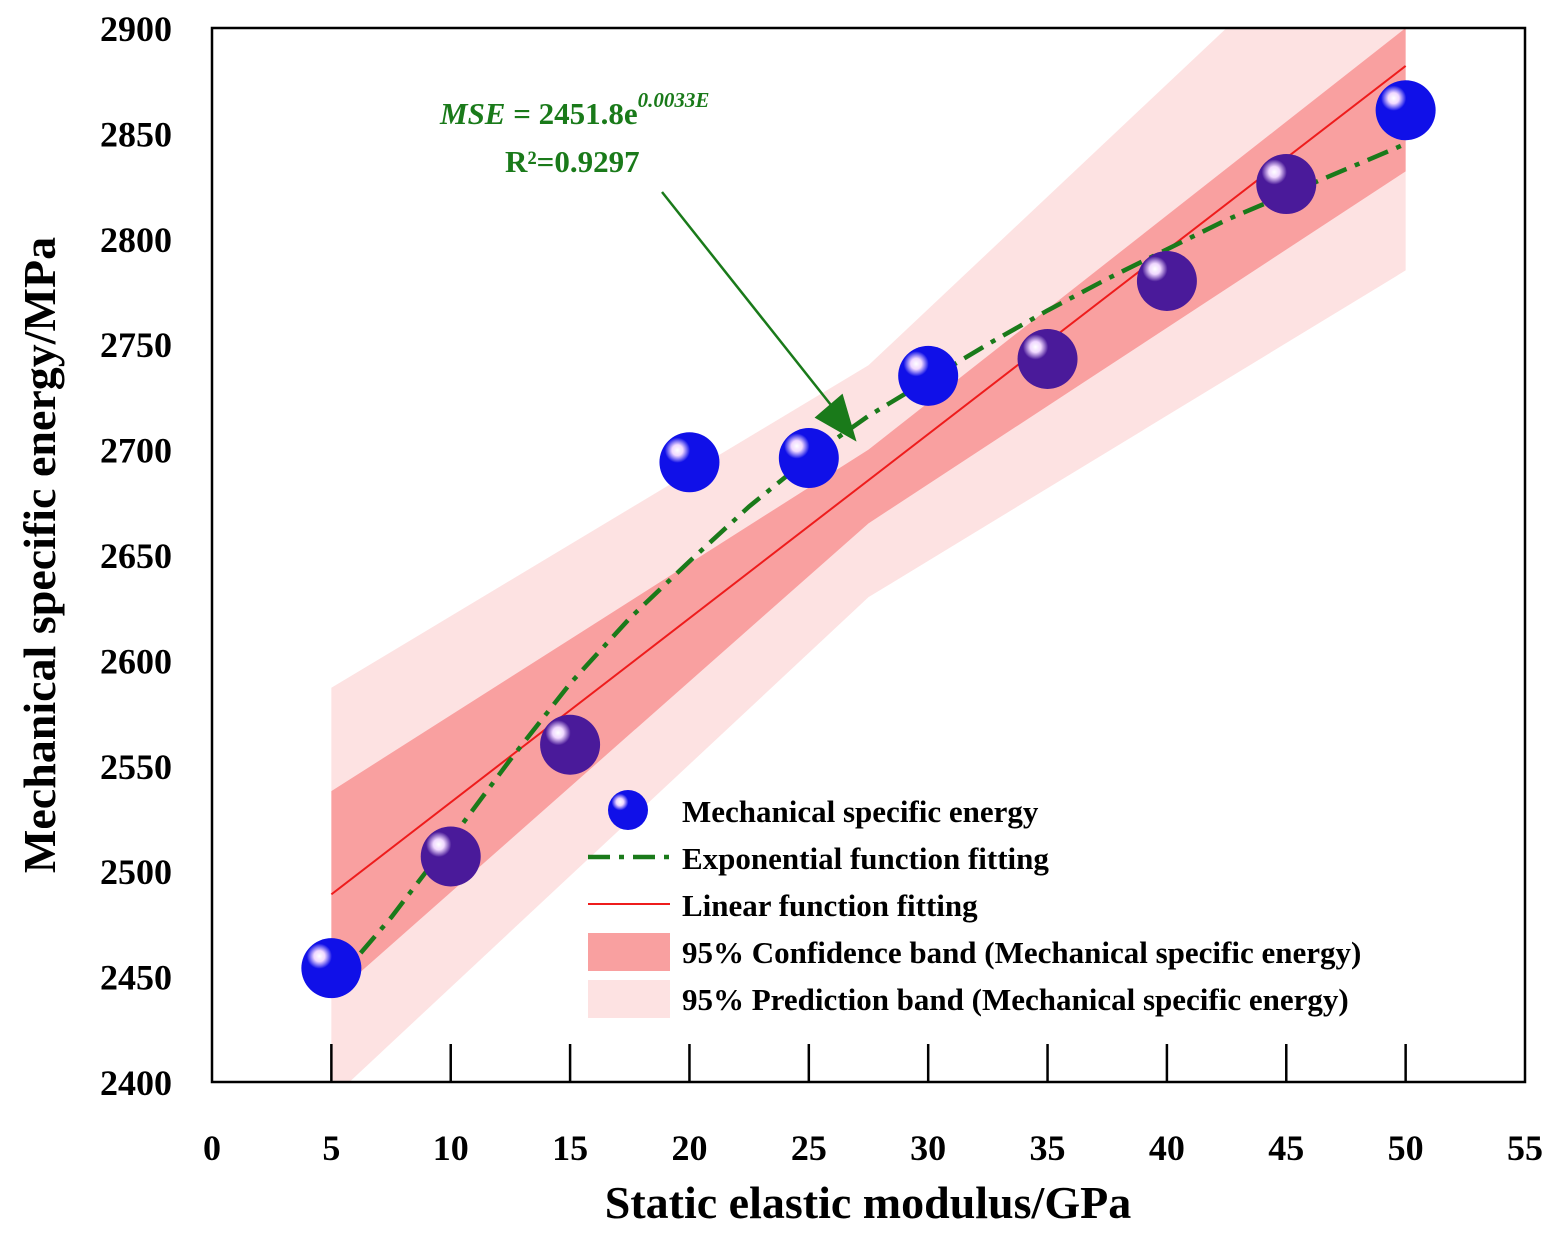  What do you see at coordinates (1525, 1148) in the screenshot?
I see `x-tick-label: 55` at bounding box center [1525, 1148].